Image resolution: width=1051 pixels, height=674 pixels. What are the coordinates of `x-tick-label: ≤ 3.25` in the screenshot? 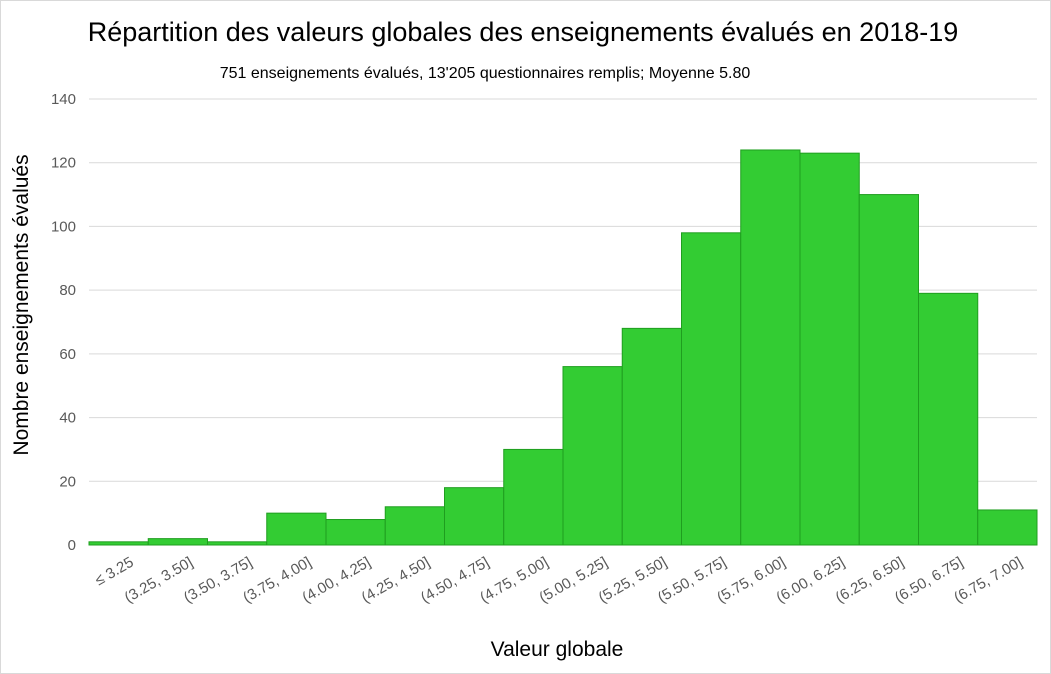 It's located at (114, 572).